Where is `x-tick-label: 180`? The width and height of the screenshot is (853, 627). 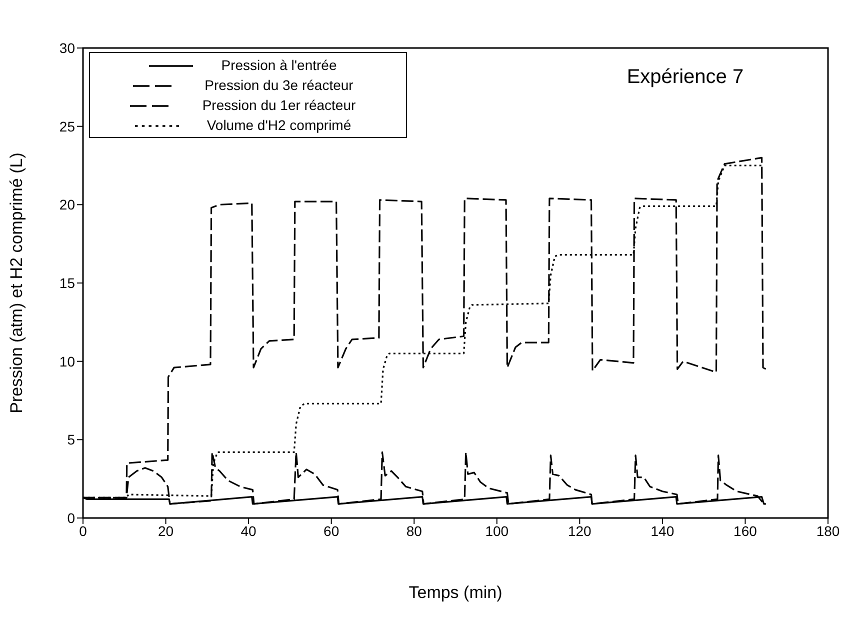
x-tick-label: 180 is located at coordinates (828, 530).